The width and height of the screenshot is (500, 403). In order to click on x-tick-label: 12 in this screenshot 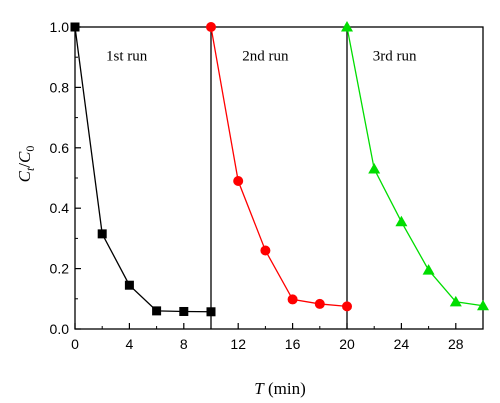, I will do `click(238, 344)`.